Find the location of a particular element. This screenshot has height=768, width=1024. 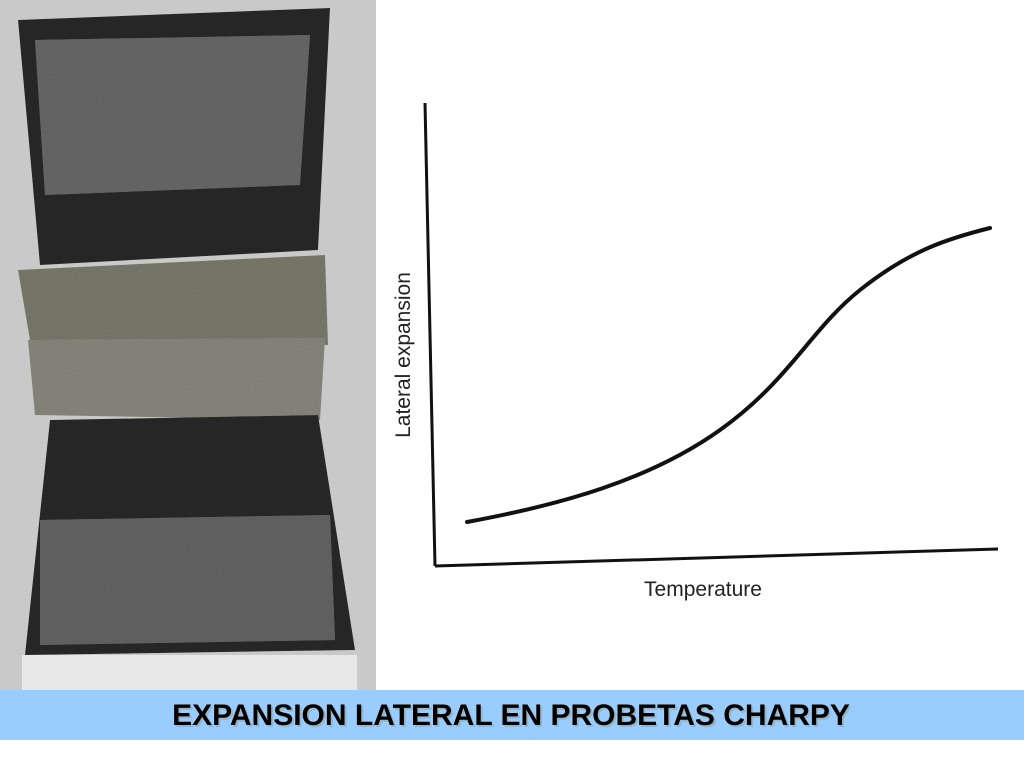

x-axis-label: Temperature is located at coordinates (703, 589).